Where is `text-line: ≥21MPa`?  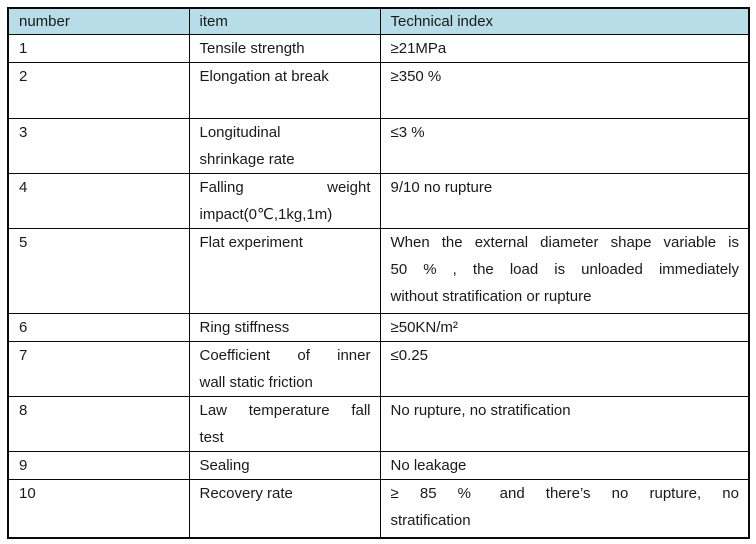
text-line: ≥21MPa is located at coordinates (418, 48).